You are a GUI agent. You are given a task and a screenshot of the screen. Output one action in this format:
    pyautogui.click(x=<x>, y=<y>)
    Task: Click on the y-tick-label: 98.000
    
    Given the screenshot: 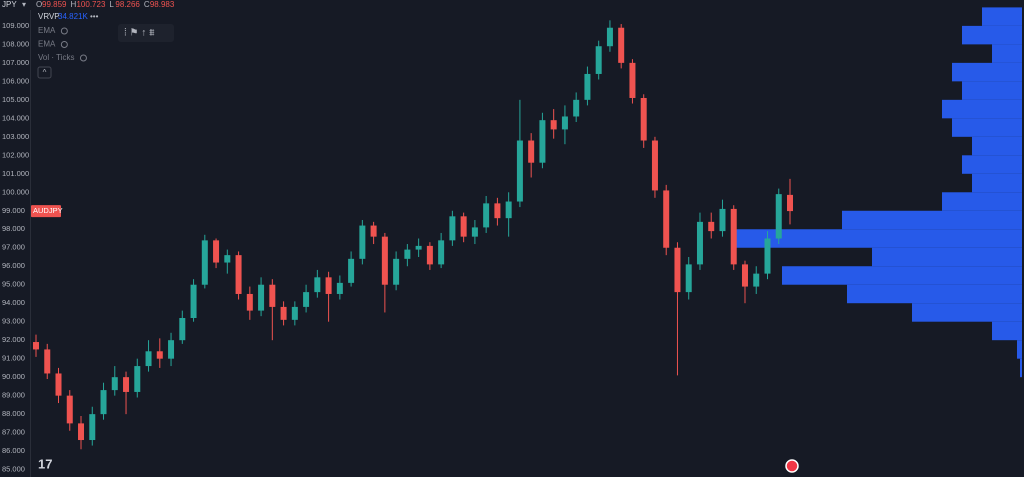 What is the action you would take?
    pyautogui.click(x=13, y=228)
    